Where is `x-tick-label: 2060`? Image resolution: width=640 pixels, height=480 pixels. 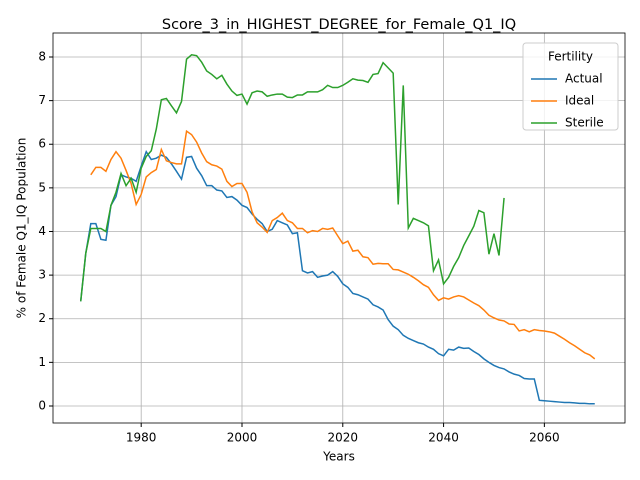
x-tick-label: 2060 is located at coordinates (544, 438).